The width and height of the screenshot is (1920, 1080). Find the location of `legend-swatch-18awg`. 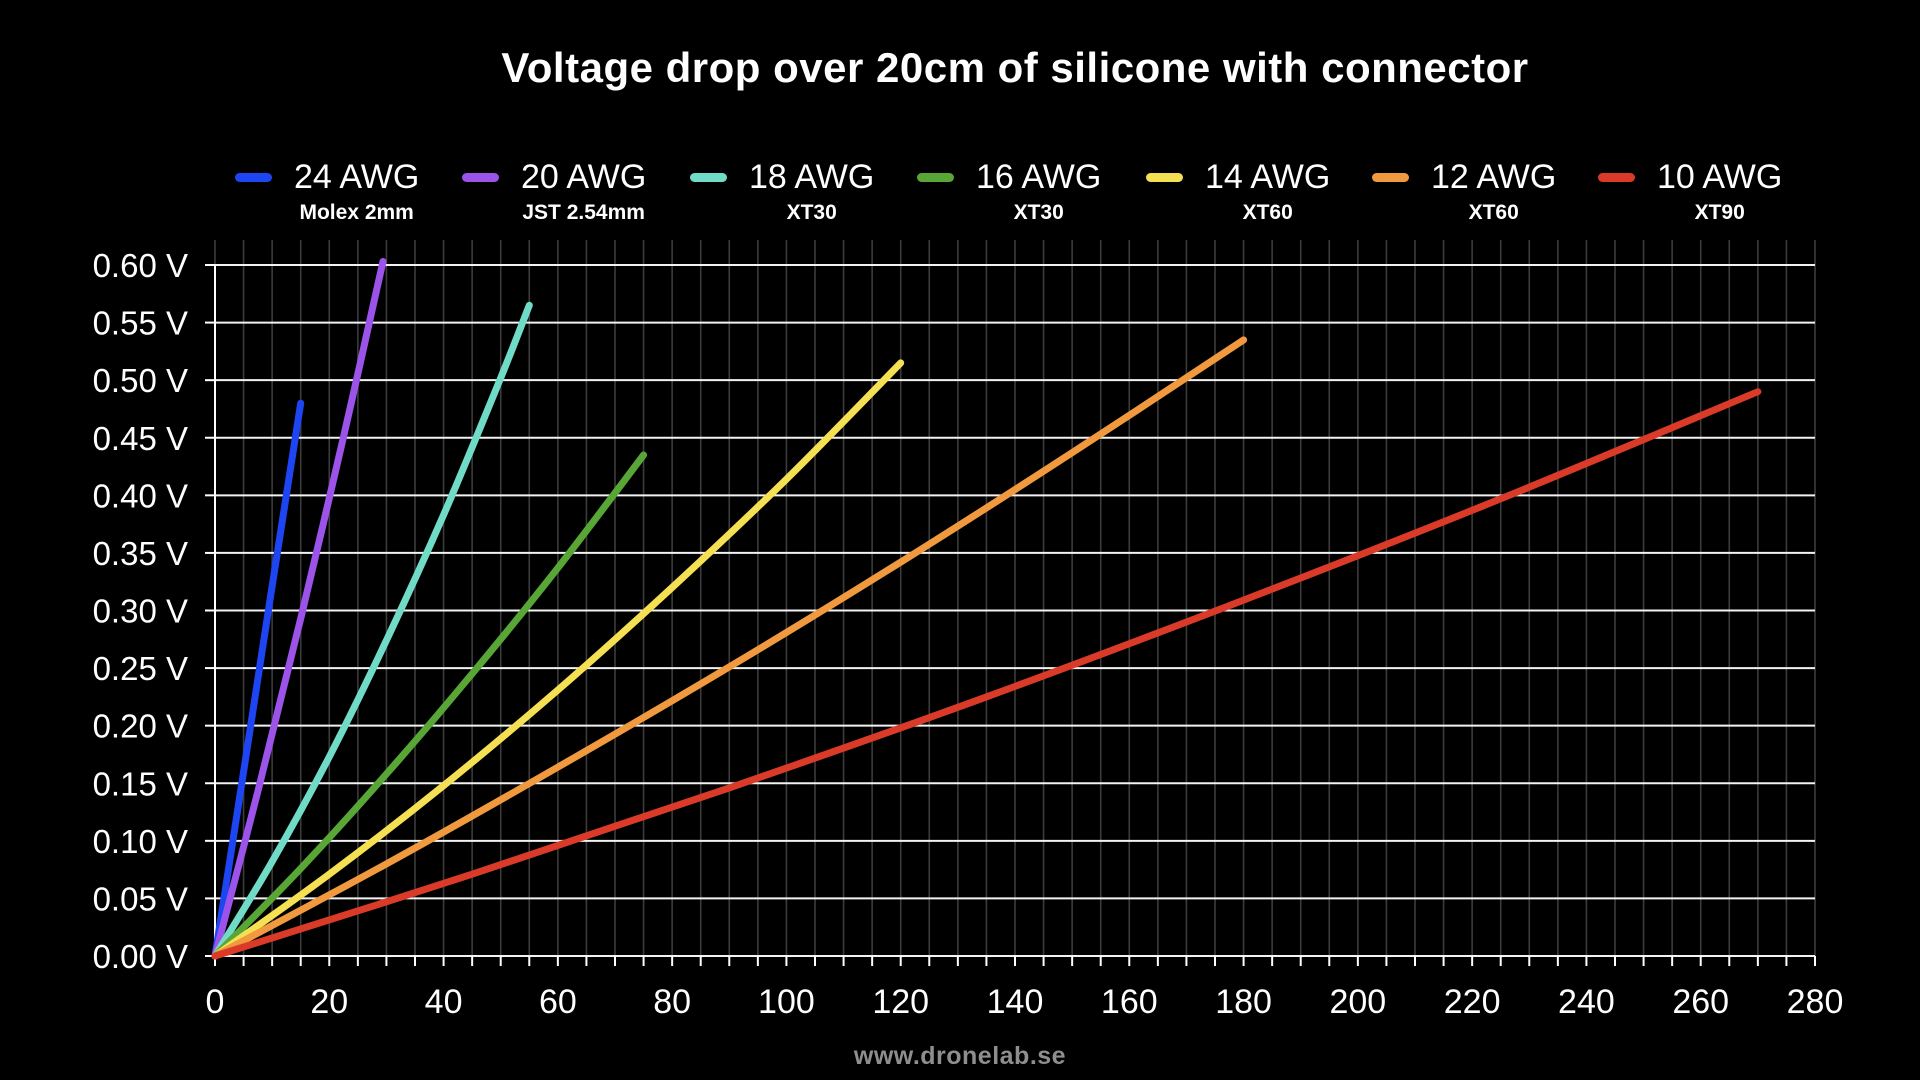

legend-swatch-18awg is located at coordinates (708, 177).